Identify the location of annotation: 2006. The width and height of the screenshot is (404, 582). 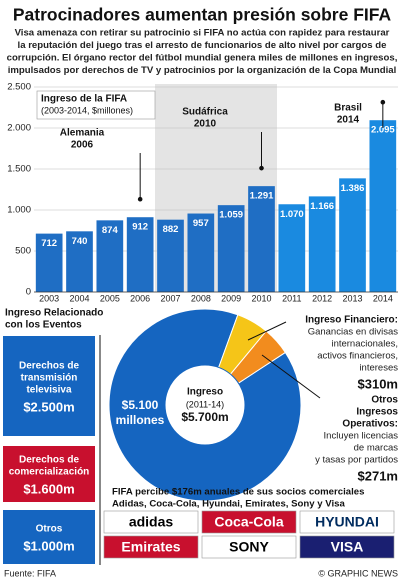
(82, 145).